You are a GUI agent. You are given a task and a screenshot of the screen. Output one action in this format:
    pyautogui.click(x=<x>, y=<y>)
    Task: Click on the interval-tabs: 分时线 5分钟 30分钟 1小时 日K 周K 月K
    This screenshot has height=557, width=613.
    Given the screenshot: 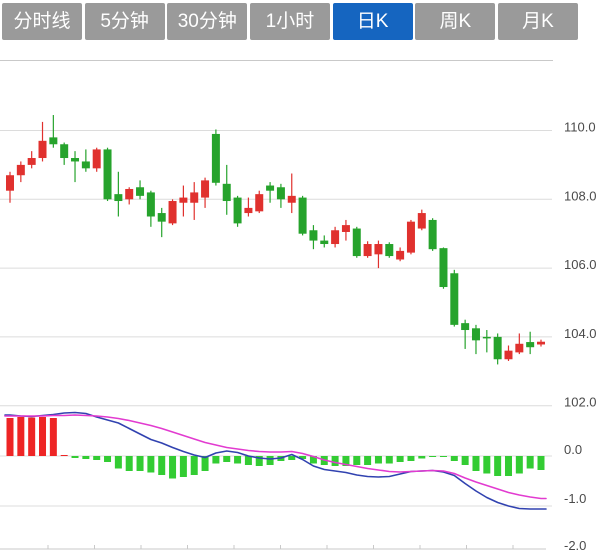 What is the action you would take?
    pyautogui.click(x=290, y=21)
    